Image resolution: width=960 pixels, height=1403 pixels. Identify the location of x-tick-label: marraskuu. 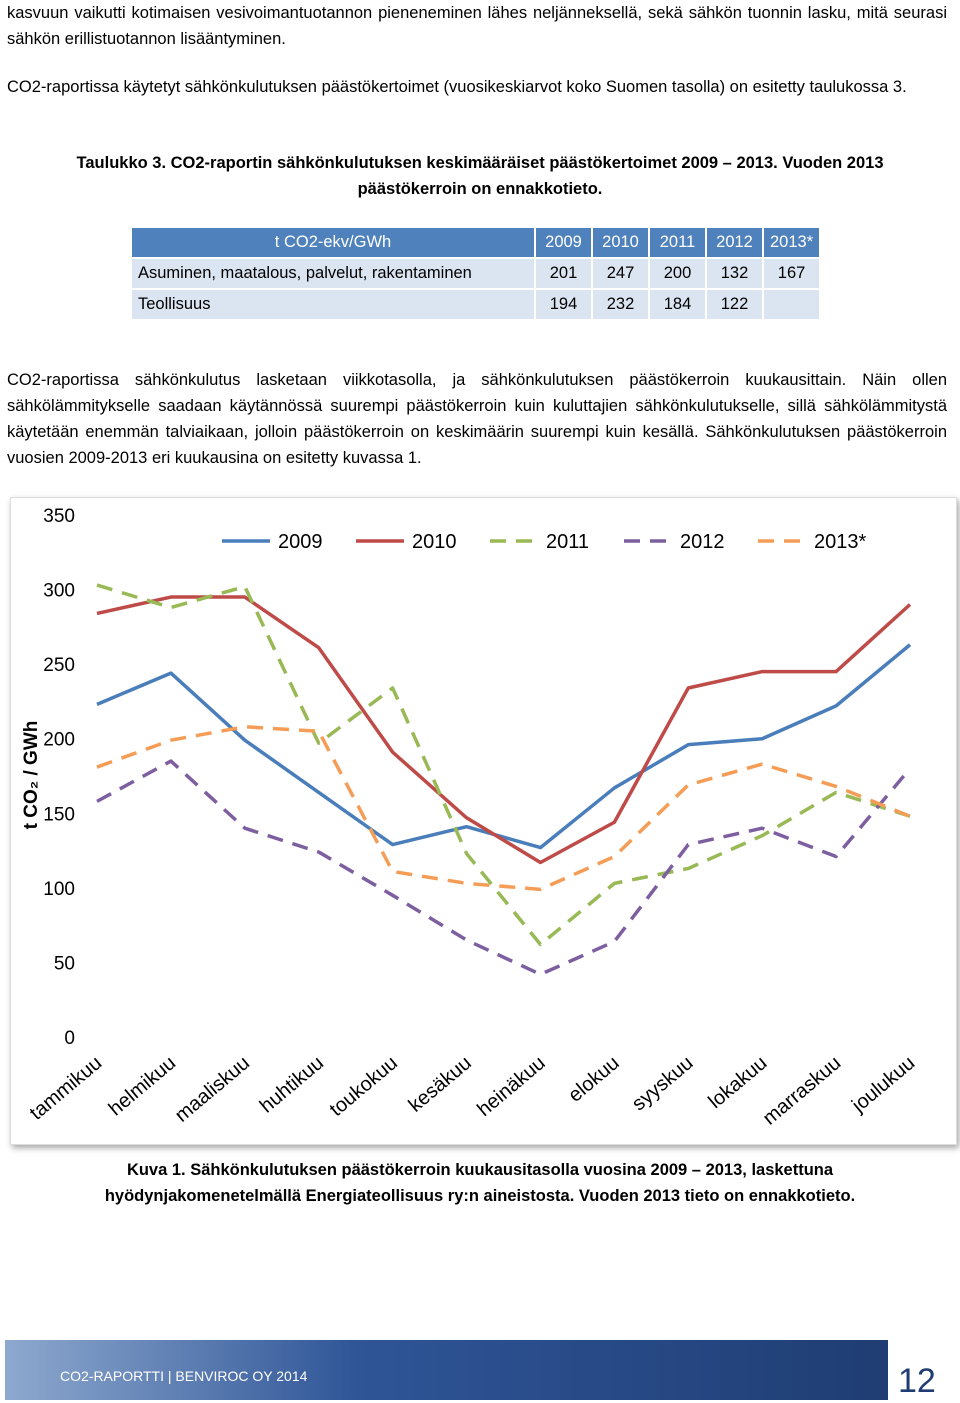
(802, 1091).